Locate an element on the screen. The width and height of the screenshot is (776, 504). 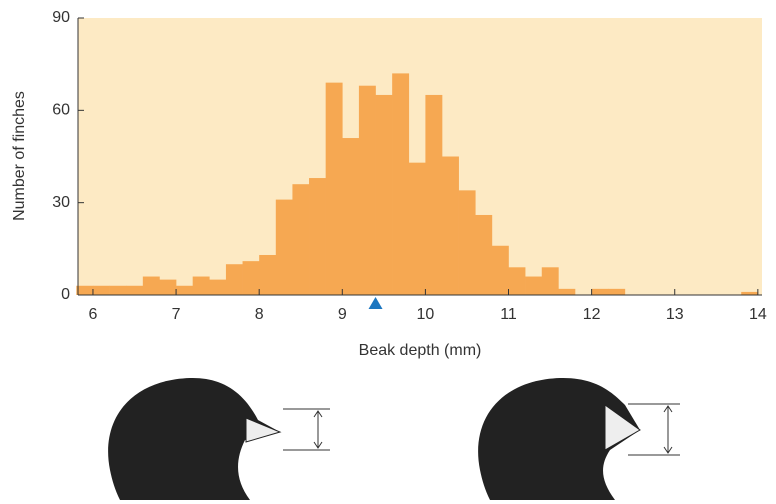
x-tick-label: 7 is located at coordinates (176, 314).